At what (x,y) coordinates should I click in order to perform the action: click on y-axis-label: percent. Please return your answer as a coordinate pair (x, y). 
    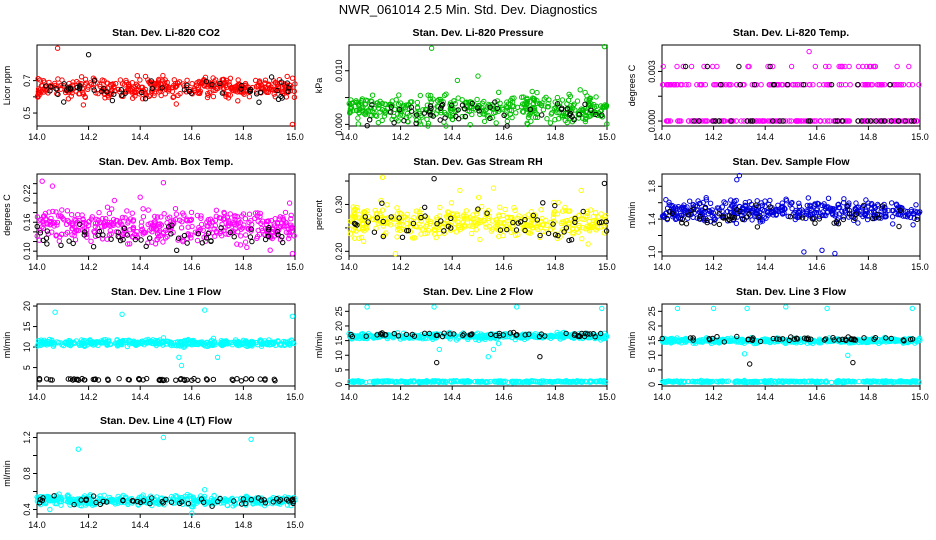
    Looking at the image, I should click on (319, 214).